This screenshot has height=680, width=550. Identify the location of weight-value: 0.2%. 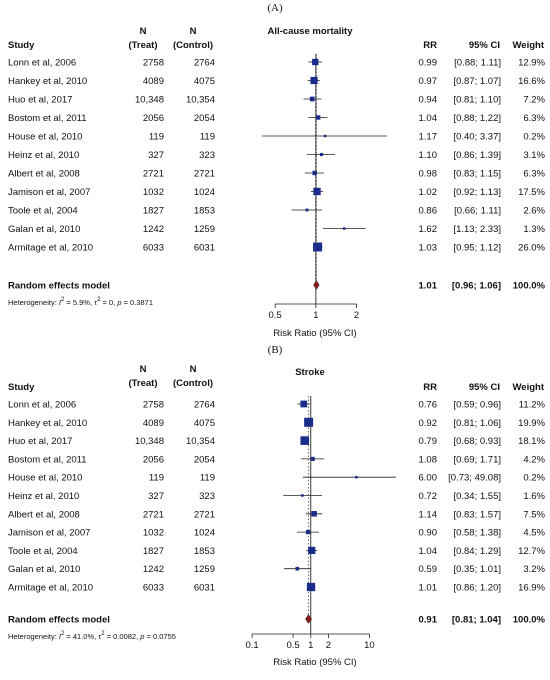
(534, 137).